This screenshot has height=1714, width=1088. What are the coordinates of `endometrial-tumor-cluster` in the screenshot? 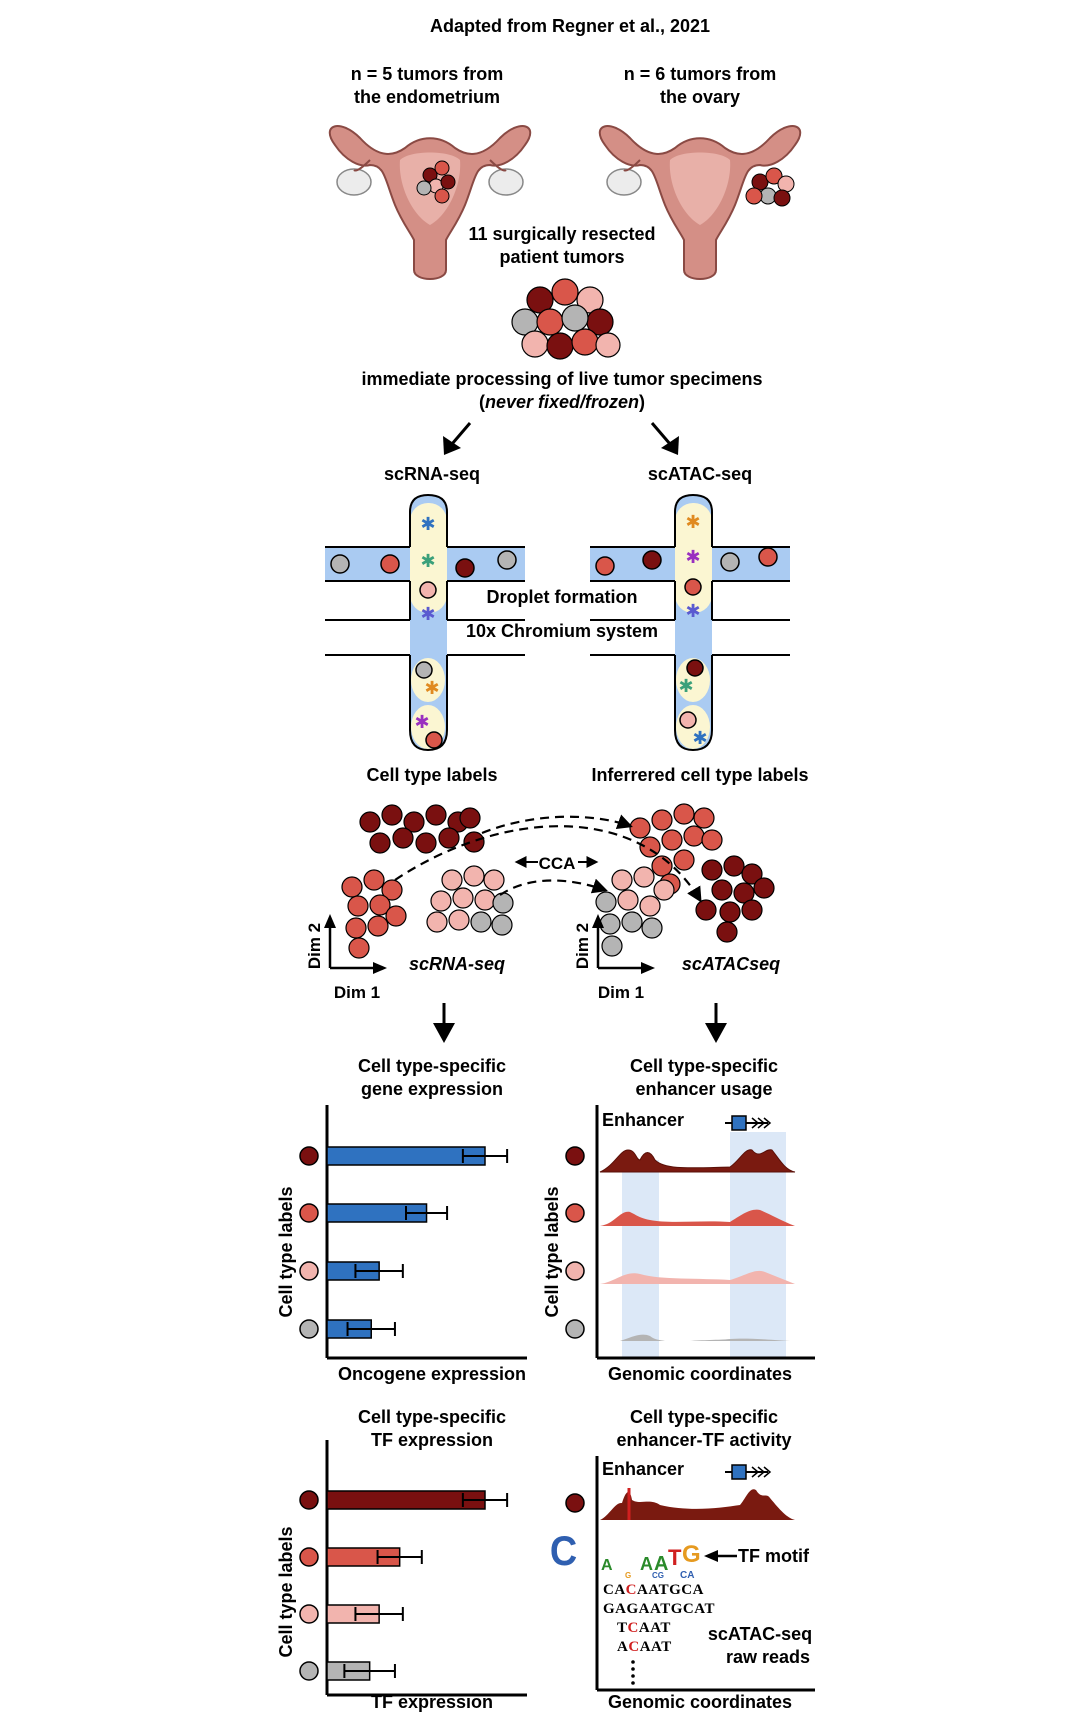 It's located at (436, 182).